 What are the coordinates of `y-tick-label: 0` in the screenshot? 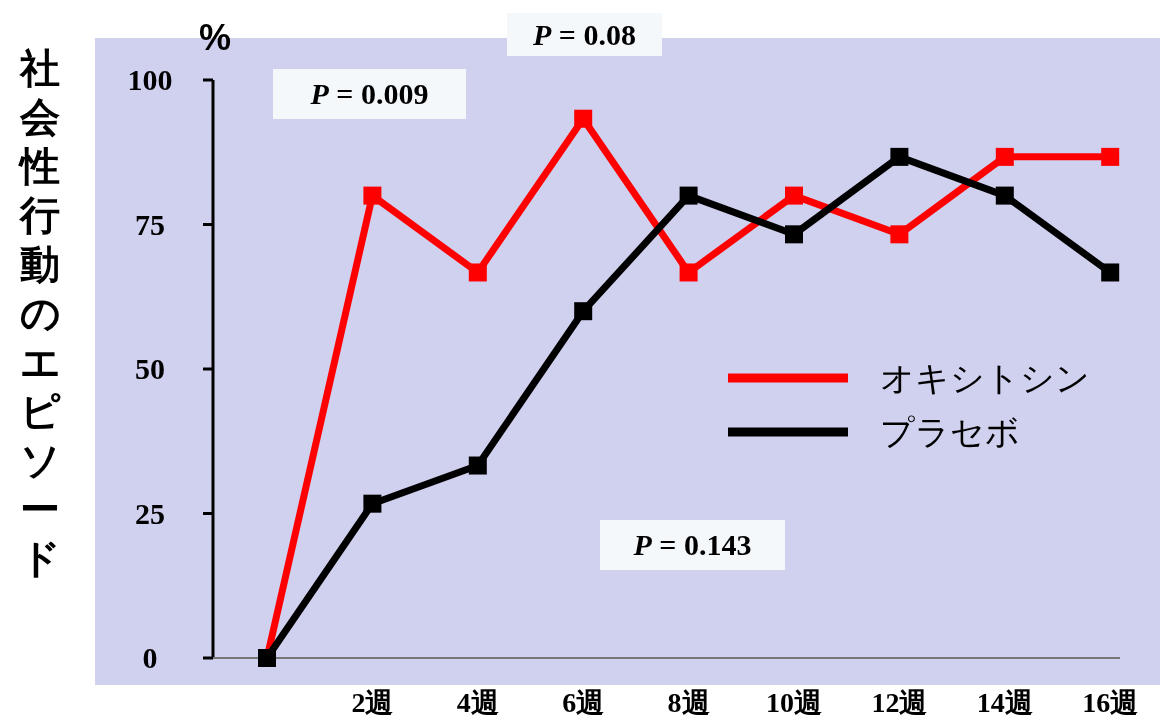 It's located at (150, 657).